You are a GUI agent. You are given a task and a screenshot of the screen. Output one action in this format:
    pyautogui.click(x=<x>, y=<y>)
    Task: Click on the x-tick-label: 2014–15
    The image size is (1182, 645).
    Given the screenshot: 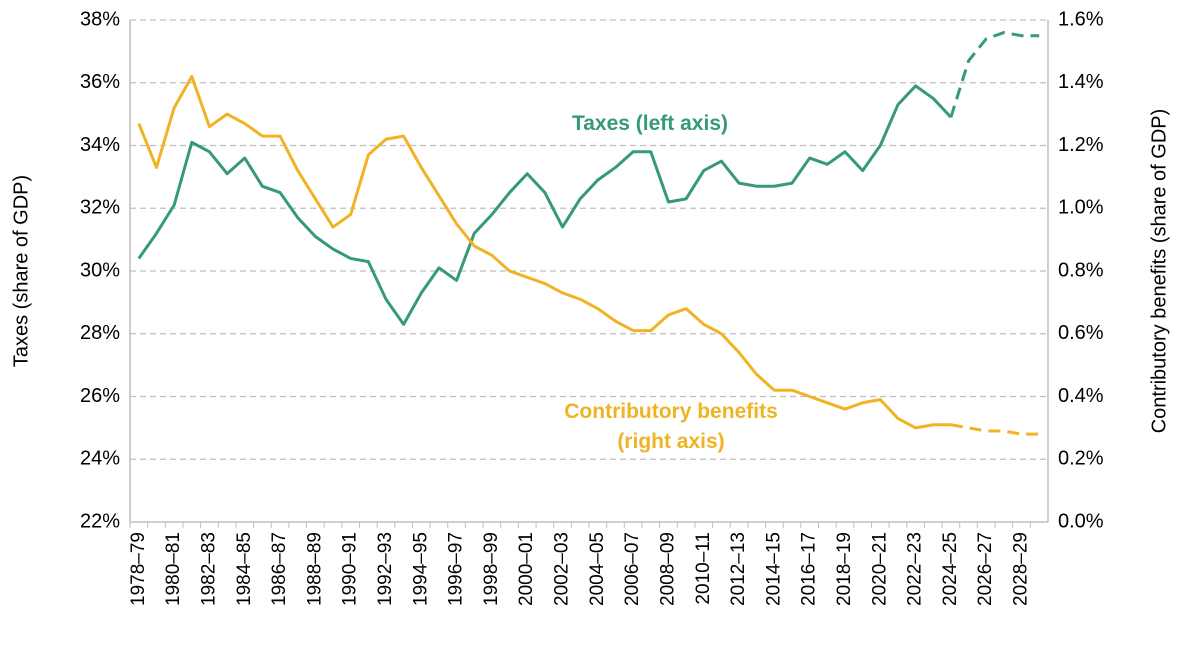 What is the action you would take?
    pyautogui.click(x=773, y=569)
    